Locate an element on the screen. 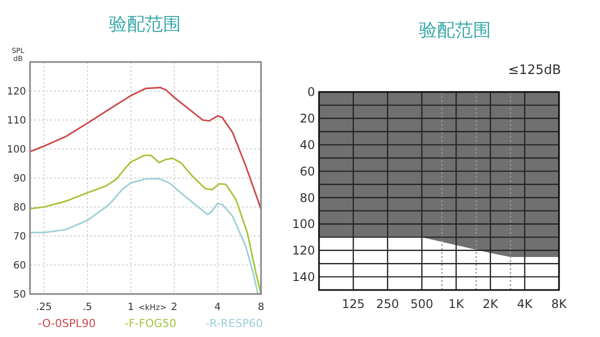 The width and height of the screenshot is (600, 337). x-tick-label: 4K is located at coordinates (525, 304).